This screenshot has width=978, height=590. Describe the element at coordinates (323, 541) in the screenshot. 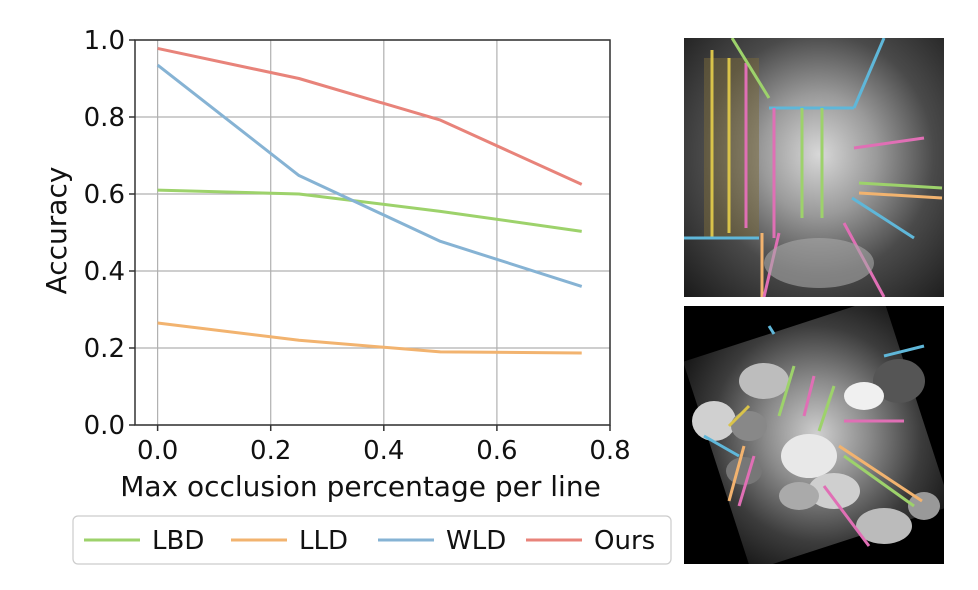

I see `legend-label-lld: LLD` at that location.